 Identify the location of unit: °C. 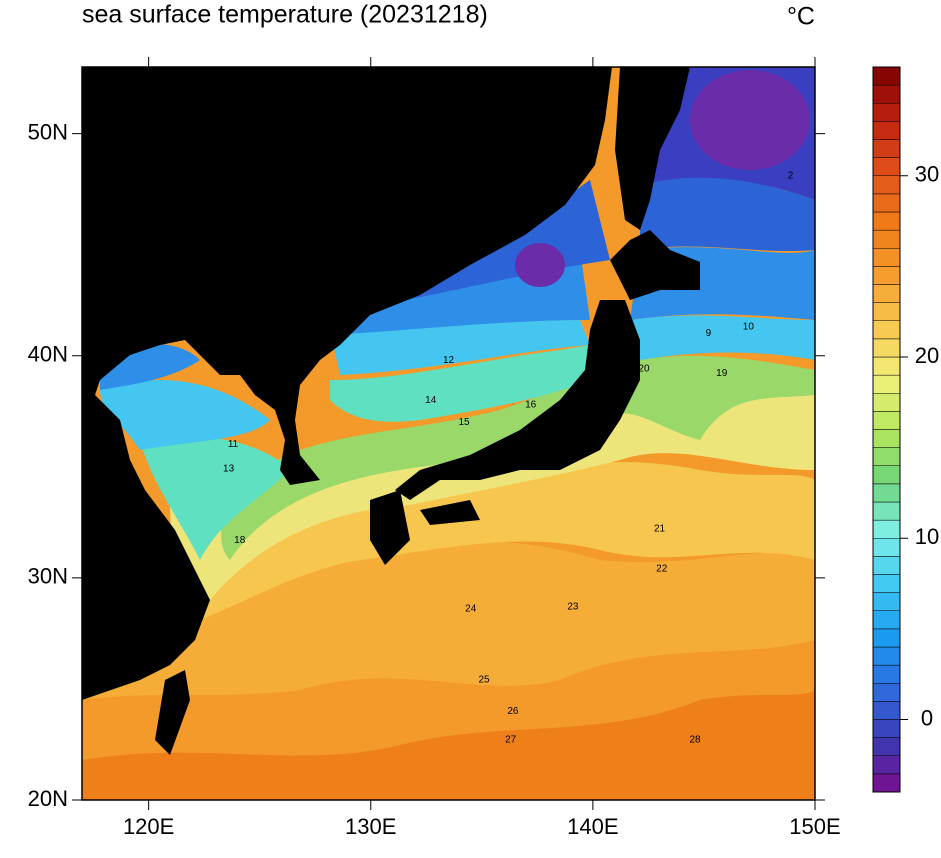
(801, 17).